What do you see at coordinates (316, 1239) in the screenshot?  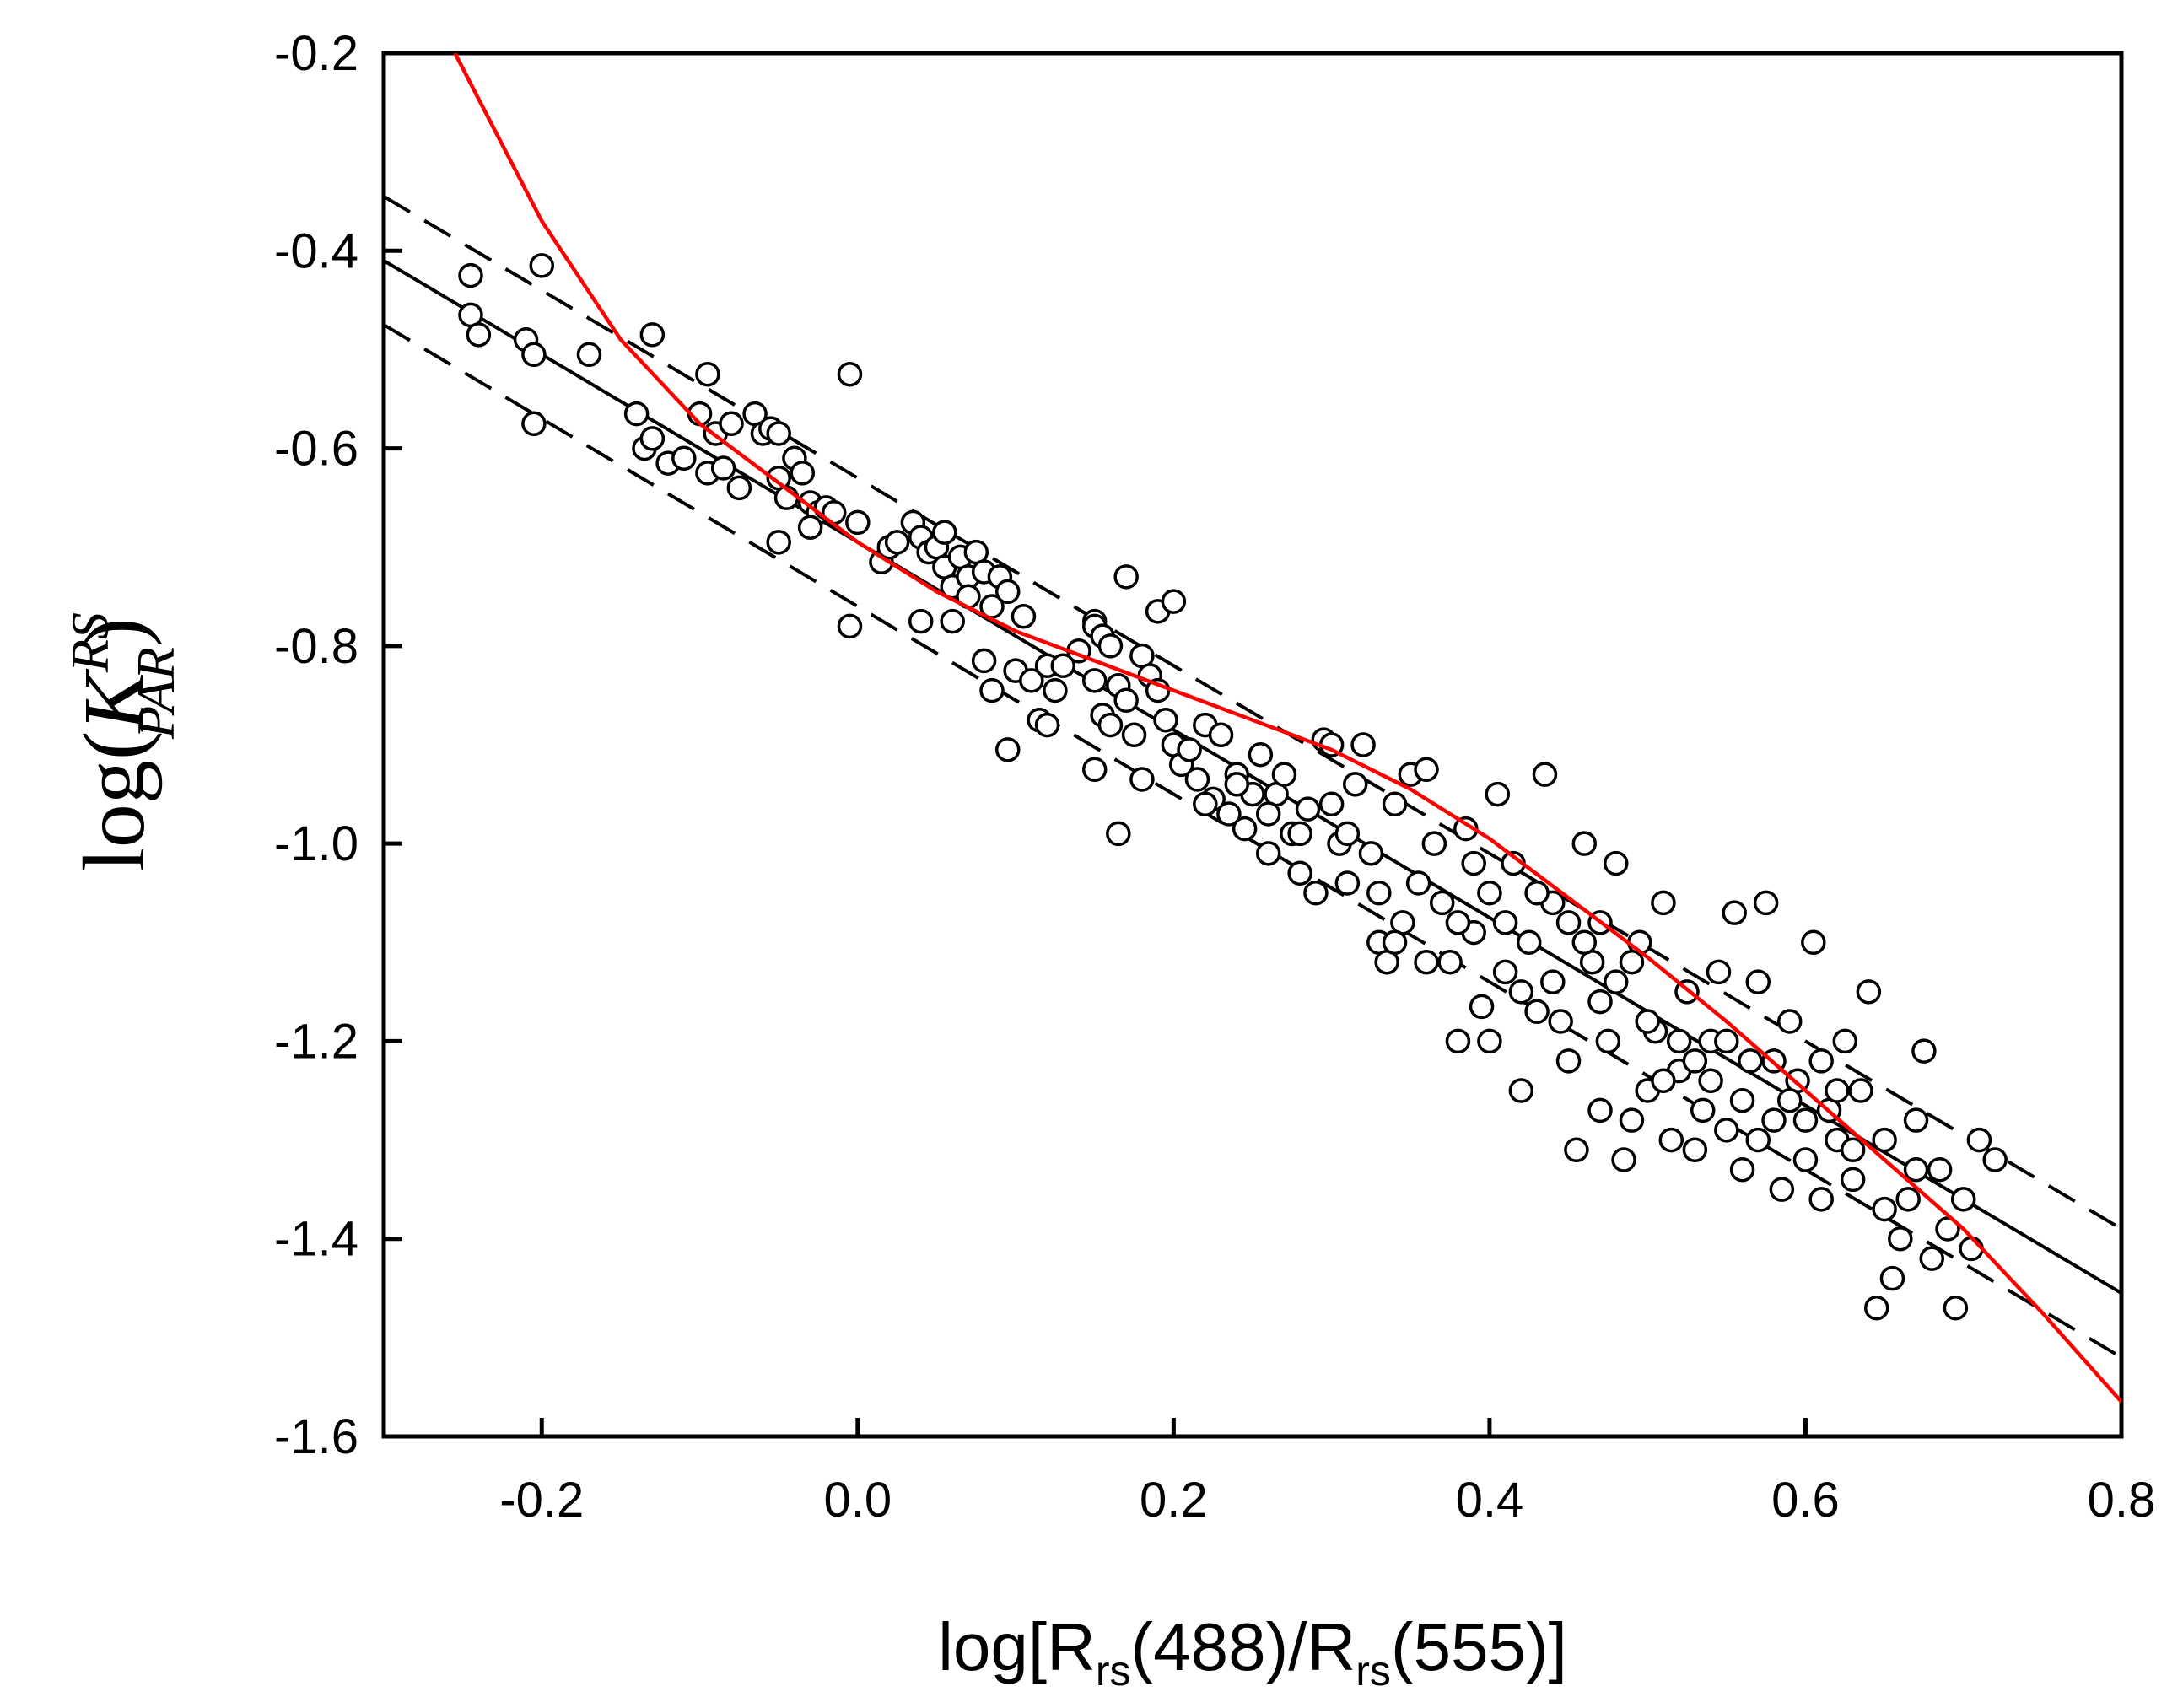 I see `y-tick-label: -1.4` at bounding box center [316, 1239].